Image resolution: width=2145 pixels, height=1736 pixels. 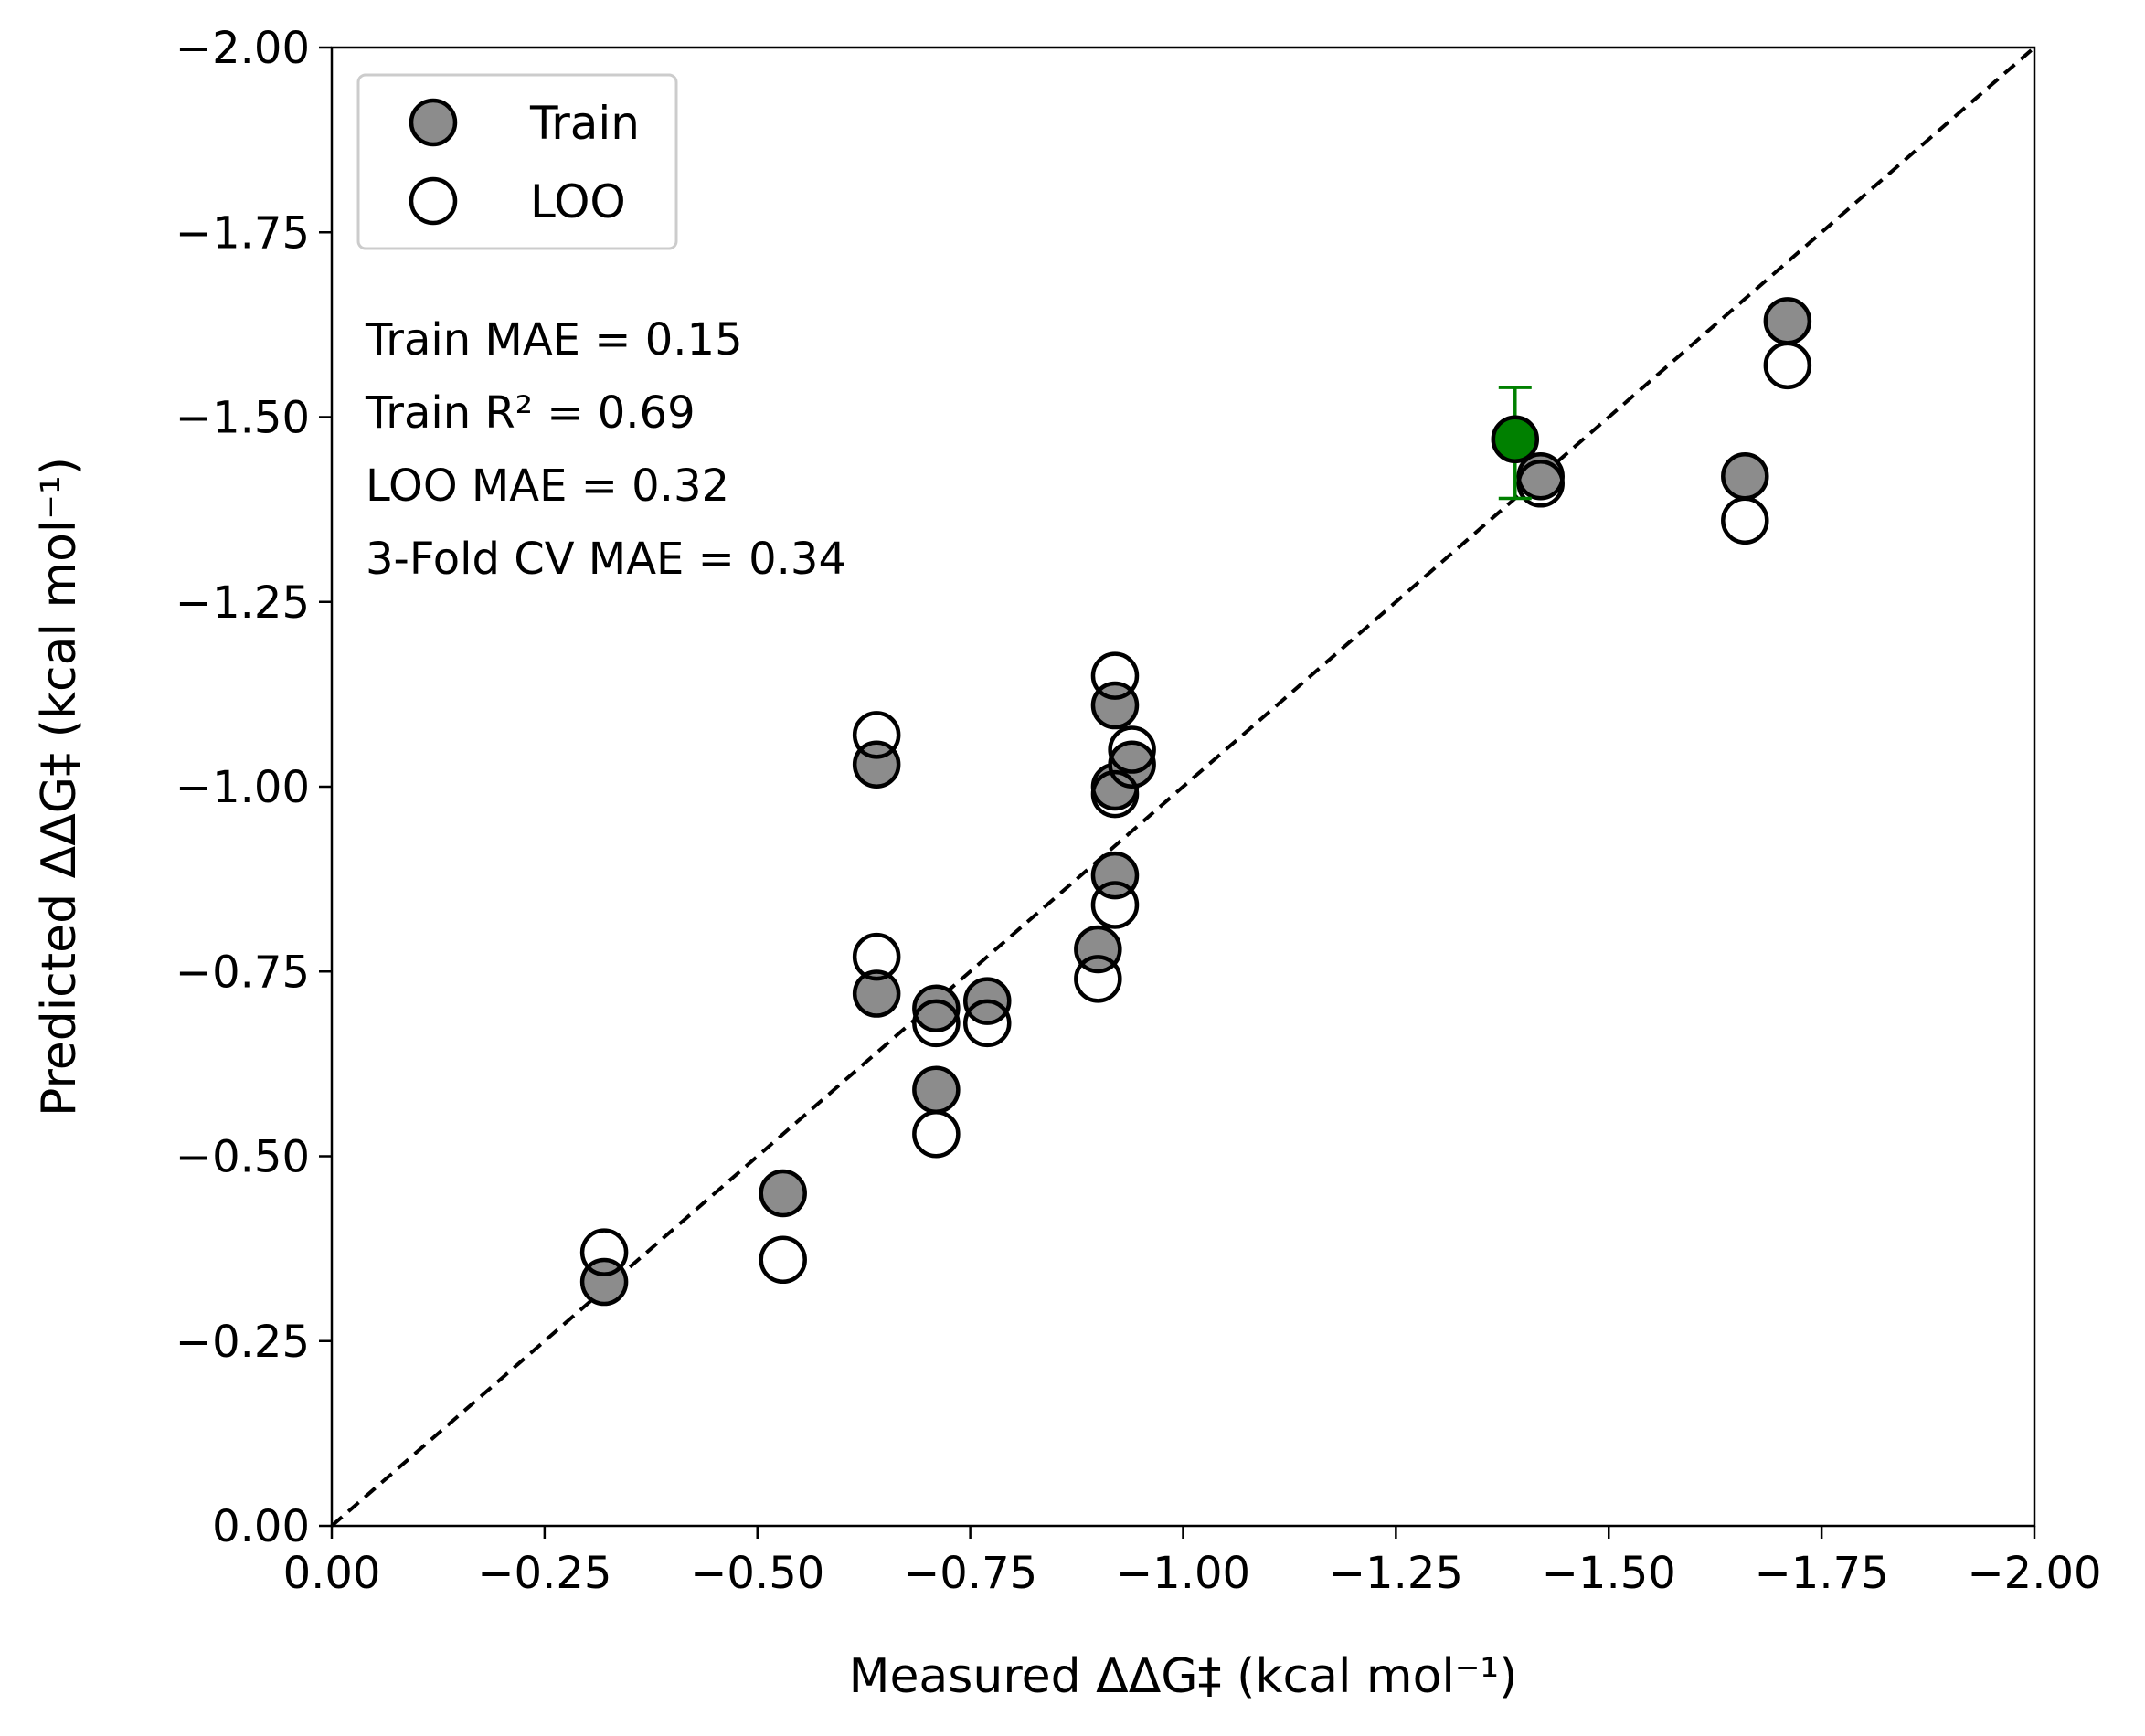 What do you see at coordinates (1609, 1573) in the screenshot?
I see `x-tick-label: −1.50` at bounding box center [1609, 1573].